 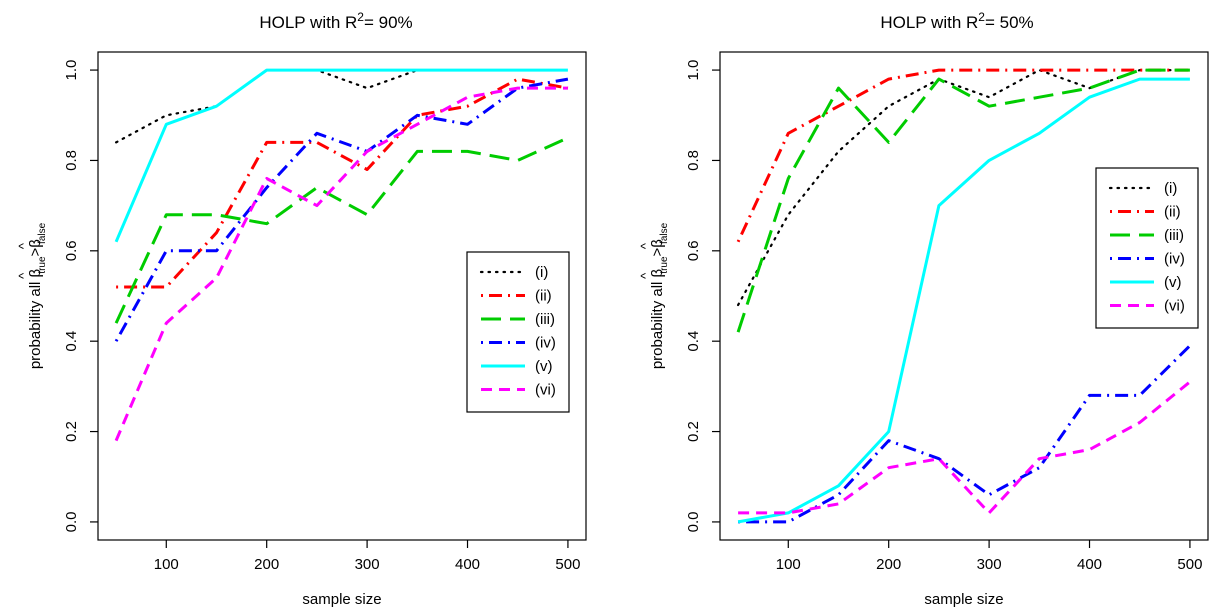 I want to click on chart-title: HOLP with R2= 50%, so click(x=956, y=21).